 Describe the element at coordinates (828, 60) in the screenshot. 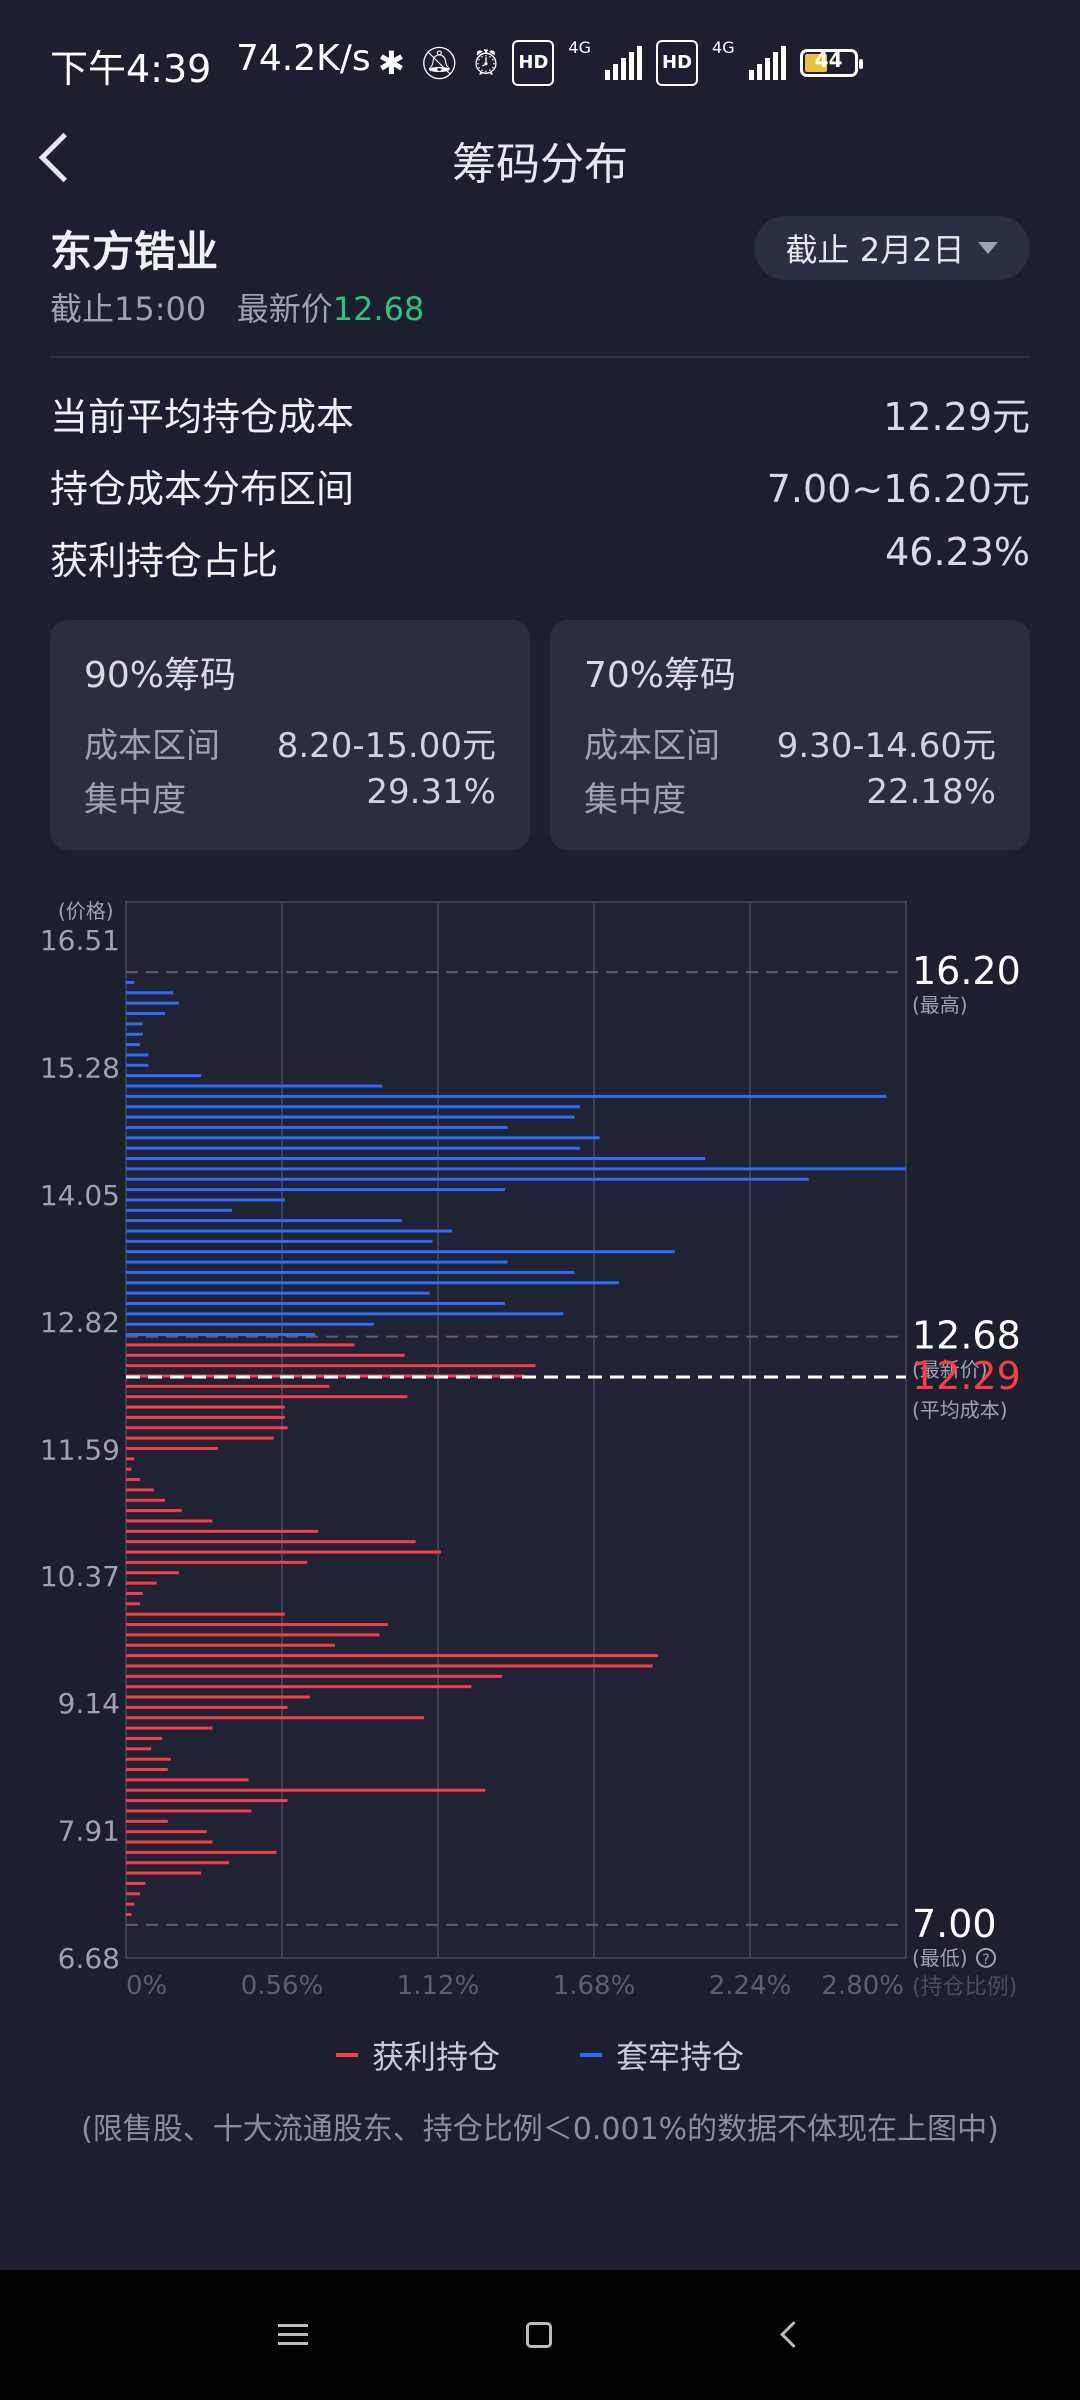

I see `battery-level: 44` at that location.